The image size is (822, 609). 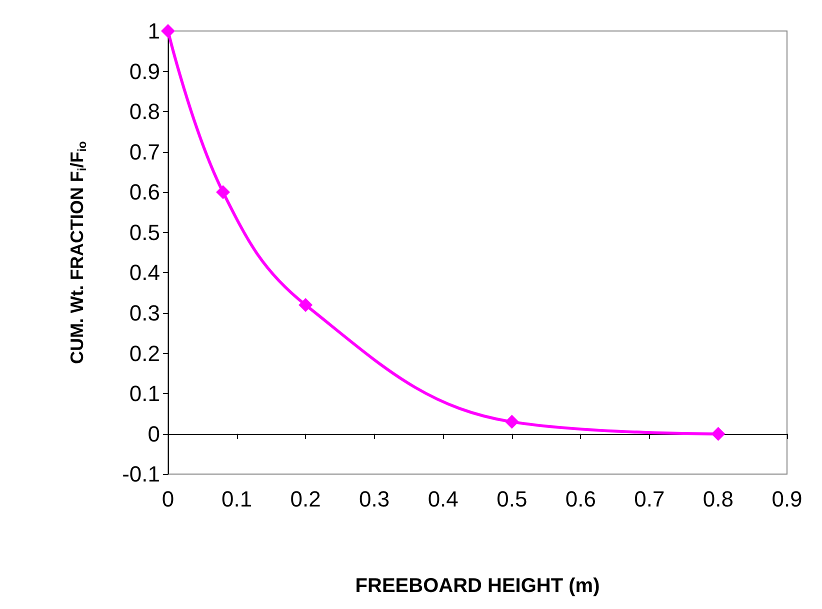 I want to click on x-tick-label: 0.5, so click(x=512, y=499).